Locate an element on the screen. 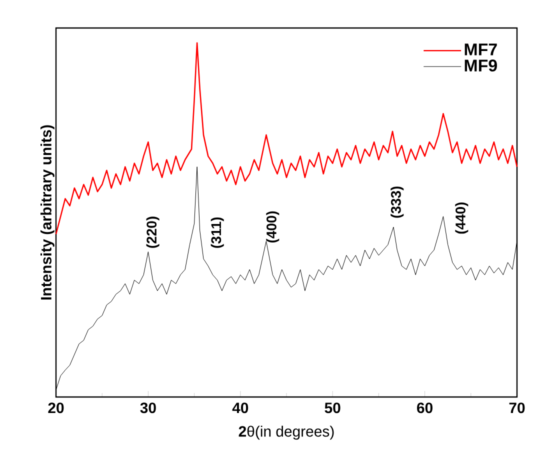  x-tick-label: 60 is located at coordinates (424, 408).